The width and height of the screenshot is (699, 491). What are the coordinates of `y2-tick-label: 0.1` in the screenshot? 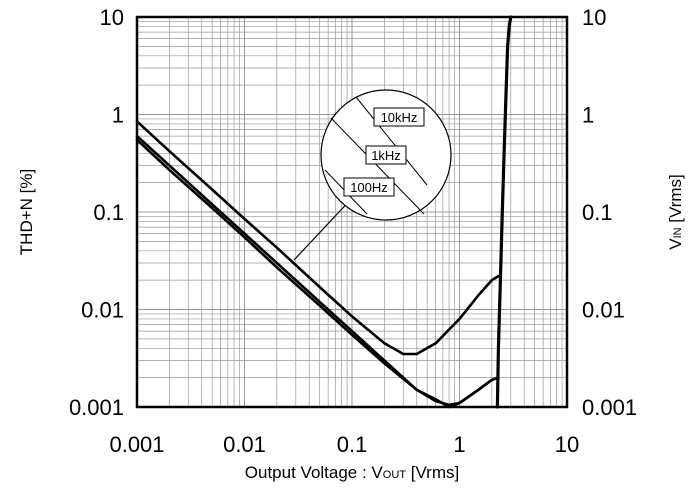 It's located at (597, 212).